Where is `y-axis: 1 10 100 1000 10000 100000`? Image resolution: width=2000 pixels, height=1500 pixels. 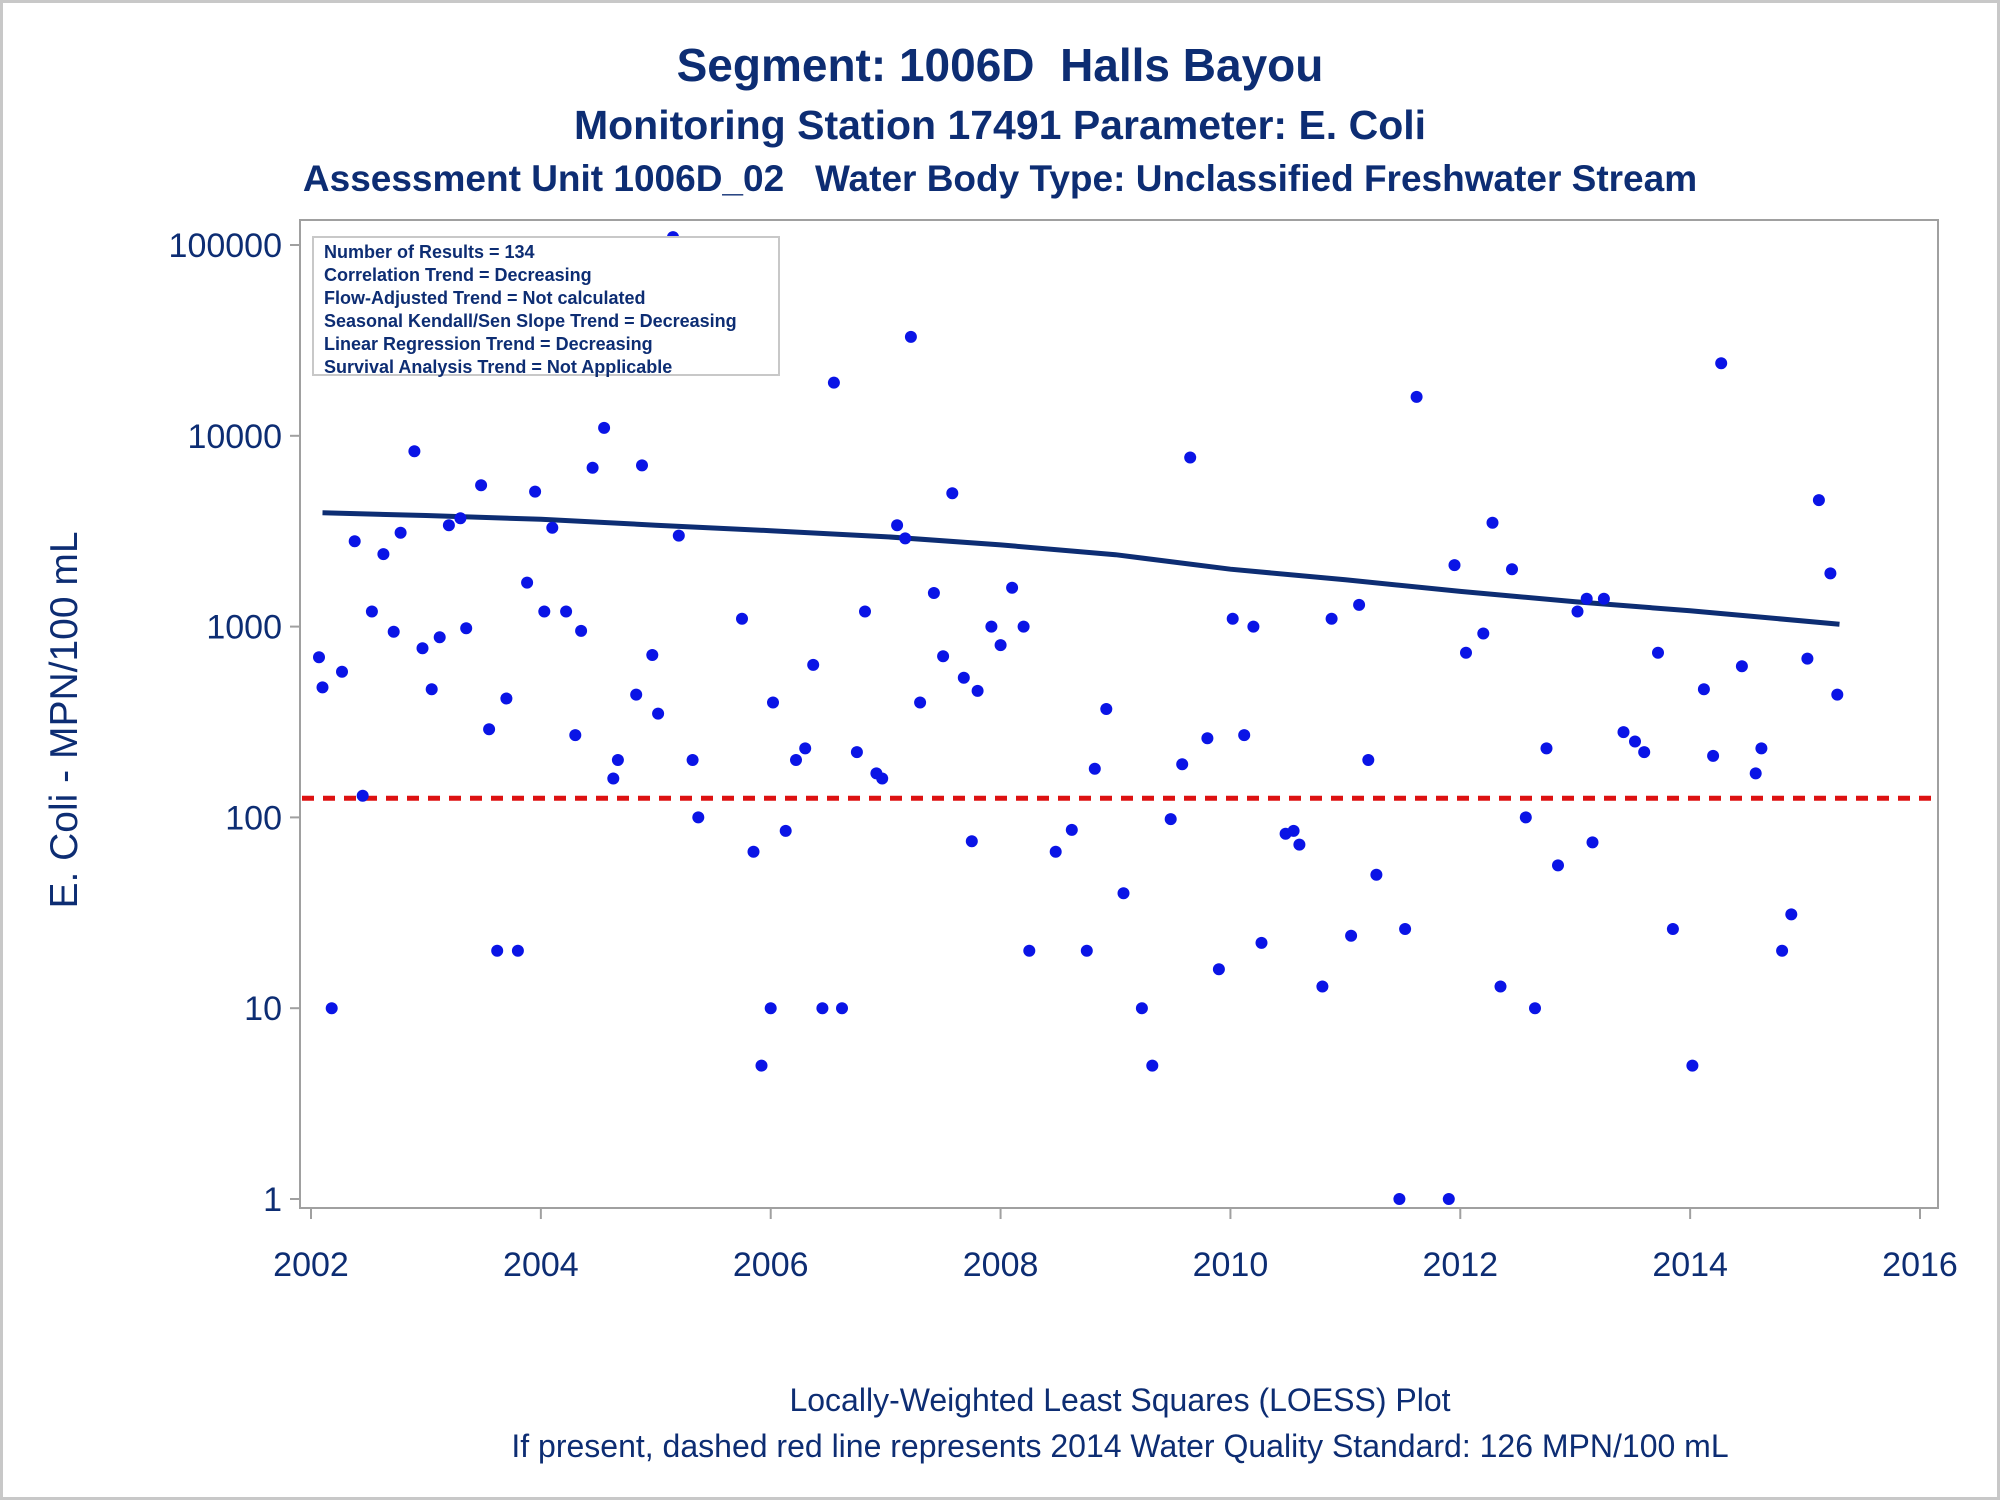 y-axis: 1 10 100 1000 10000 100000 is located at coordinates (234, 723).